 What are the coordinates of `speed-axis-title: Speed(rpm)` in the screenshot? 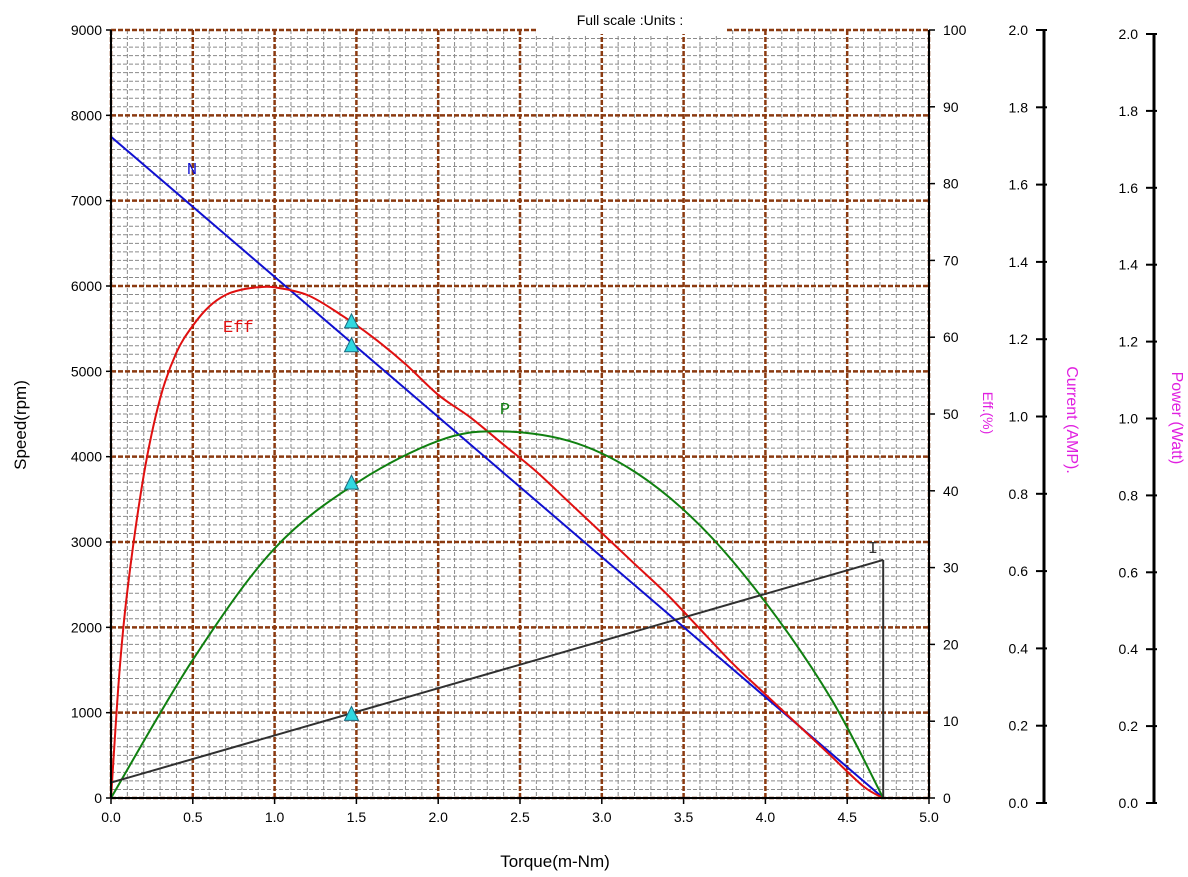 It's located at (20, 425).